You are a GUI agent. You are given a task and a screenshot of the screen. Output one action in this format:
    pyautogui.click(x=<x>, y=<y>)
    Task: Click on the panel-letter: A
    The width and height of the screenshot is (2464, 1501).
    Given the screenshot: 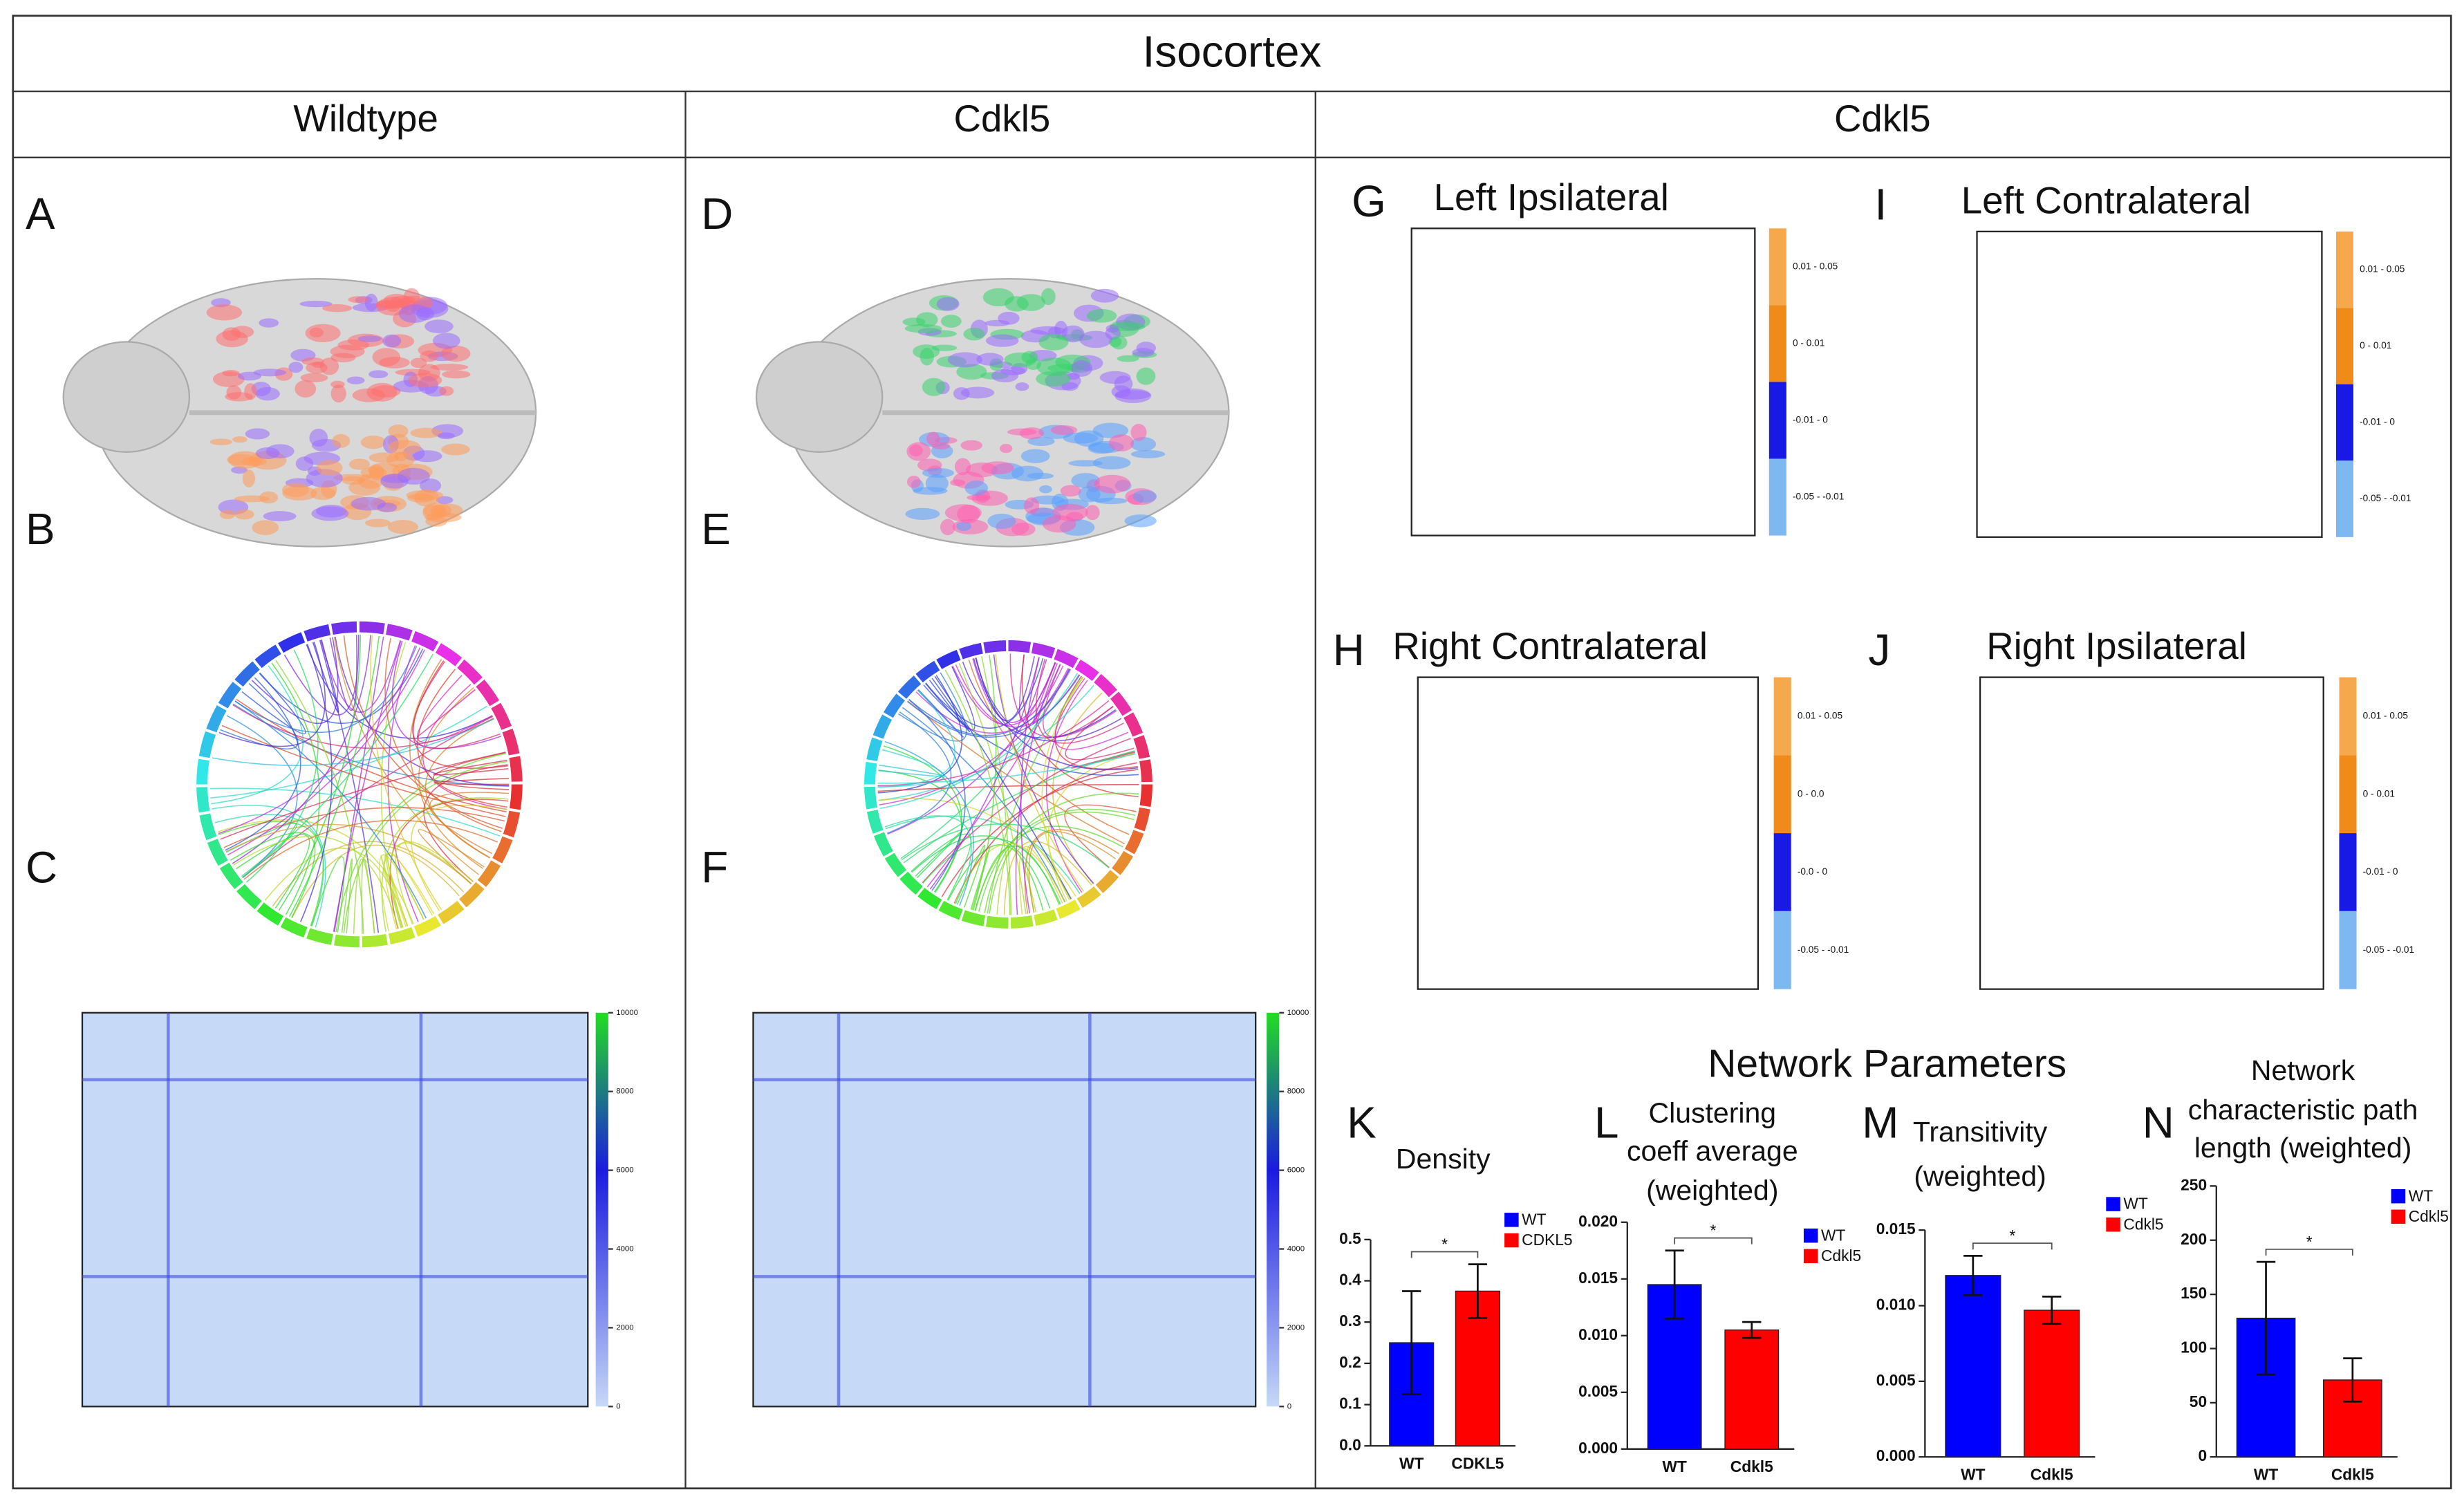 What is the action you would take?
    pyautogui.click(x=40, y=214)
    